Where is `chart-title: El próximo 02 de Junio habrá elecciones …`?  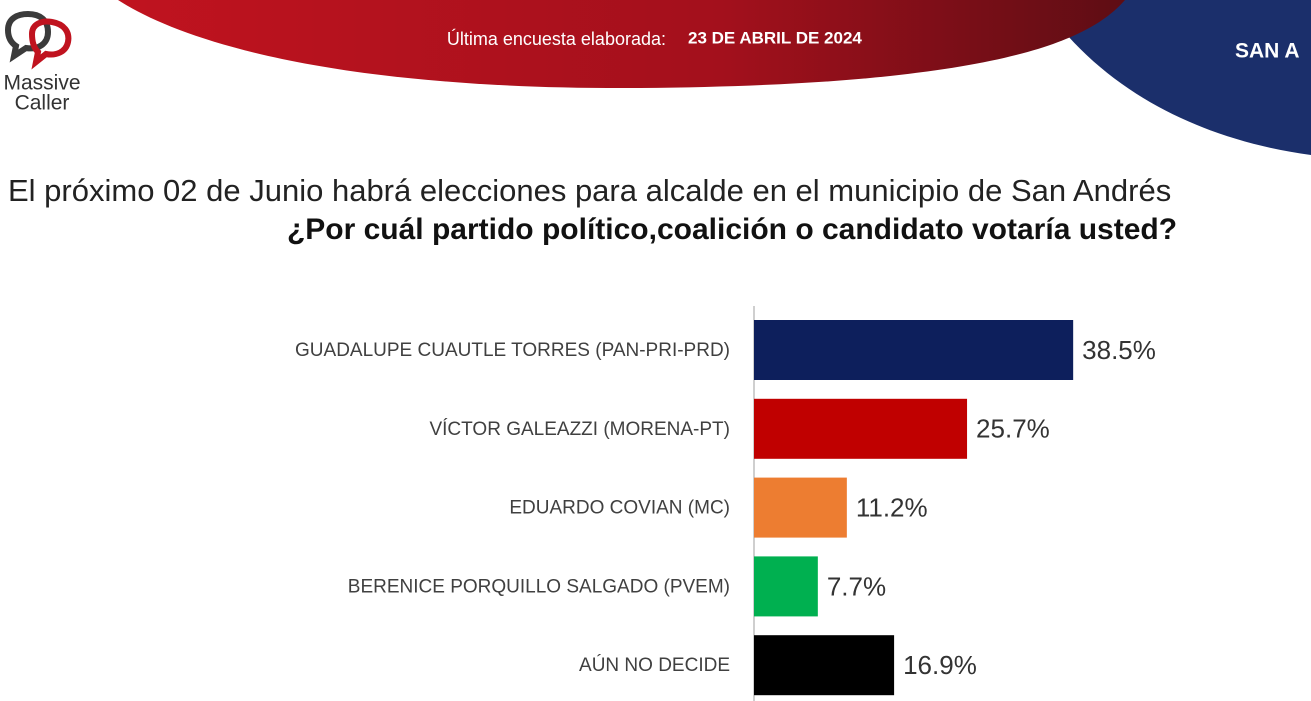 chart-title: El próximo 02 de Junio habrá elecciones … is located at coordinates (589, 190).